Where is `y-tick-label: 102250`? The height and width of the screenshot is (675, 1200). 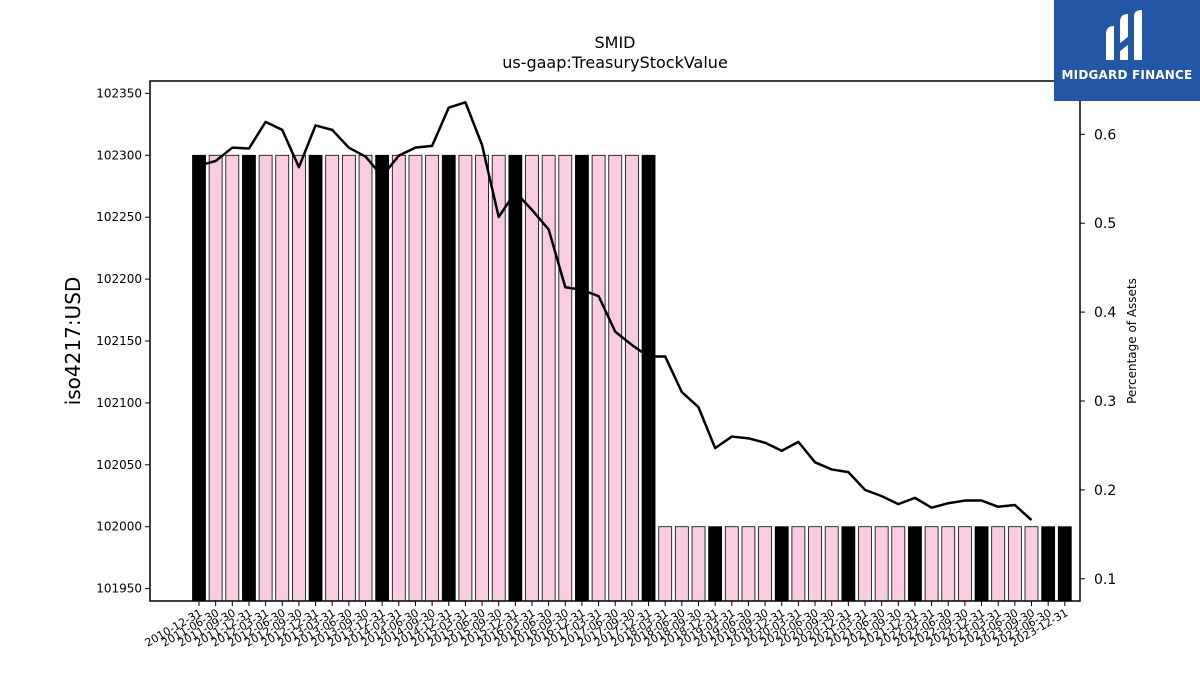 y-tick-label: 102250 is located at coordinates (119, 217).